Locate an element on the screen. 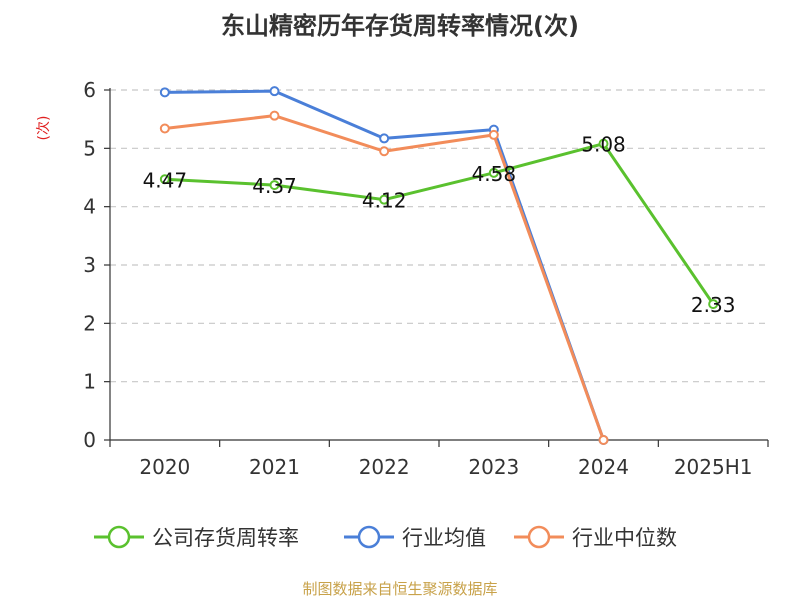  data-label: 4.37 is located at coordinates (274, 186).